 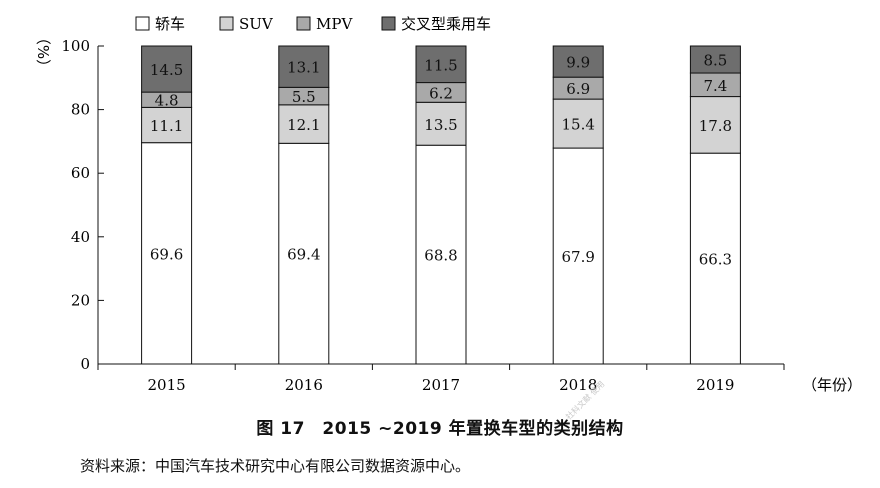 I want to click on legend-label: 轿车, so click(x=170, y=24).